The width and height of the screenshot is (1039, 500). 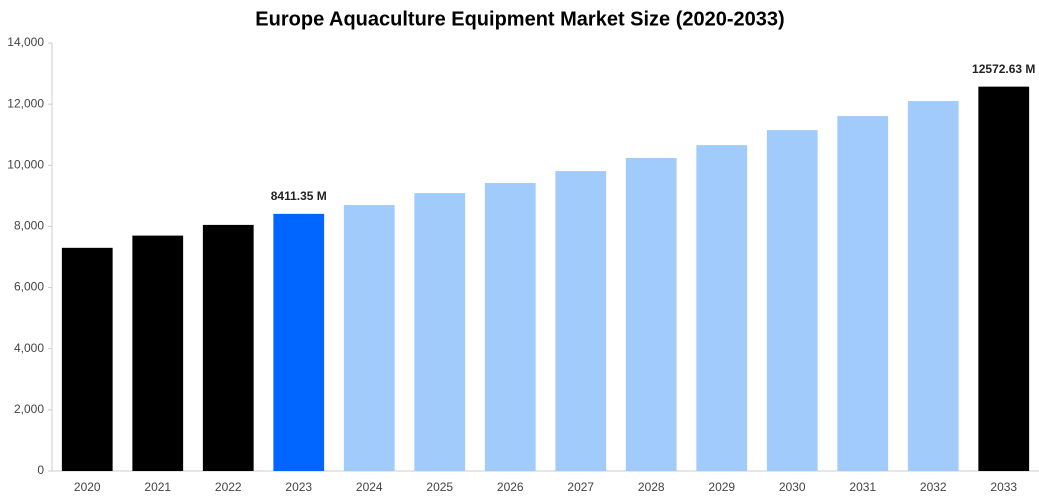 What do you see at coordinates (439, 487) in the screenshot?
I see `x-tick-label: 2025` at bounding box center [439, 487].